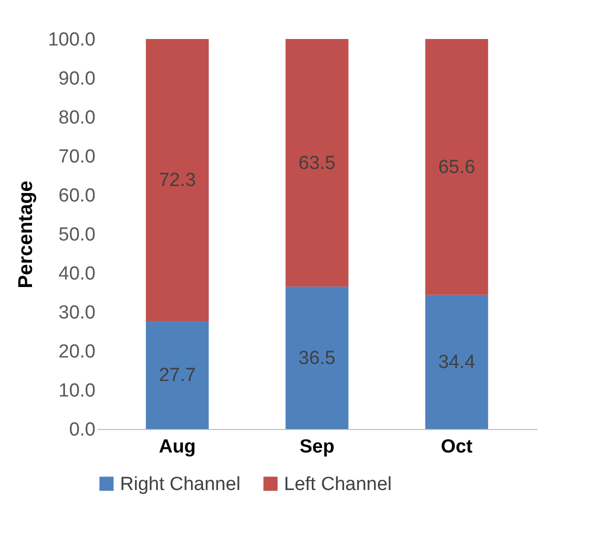  Describe the element at coordinates (180, 484) in the screenshot. I see `legend-label: Right Channel` at that location.